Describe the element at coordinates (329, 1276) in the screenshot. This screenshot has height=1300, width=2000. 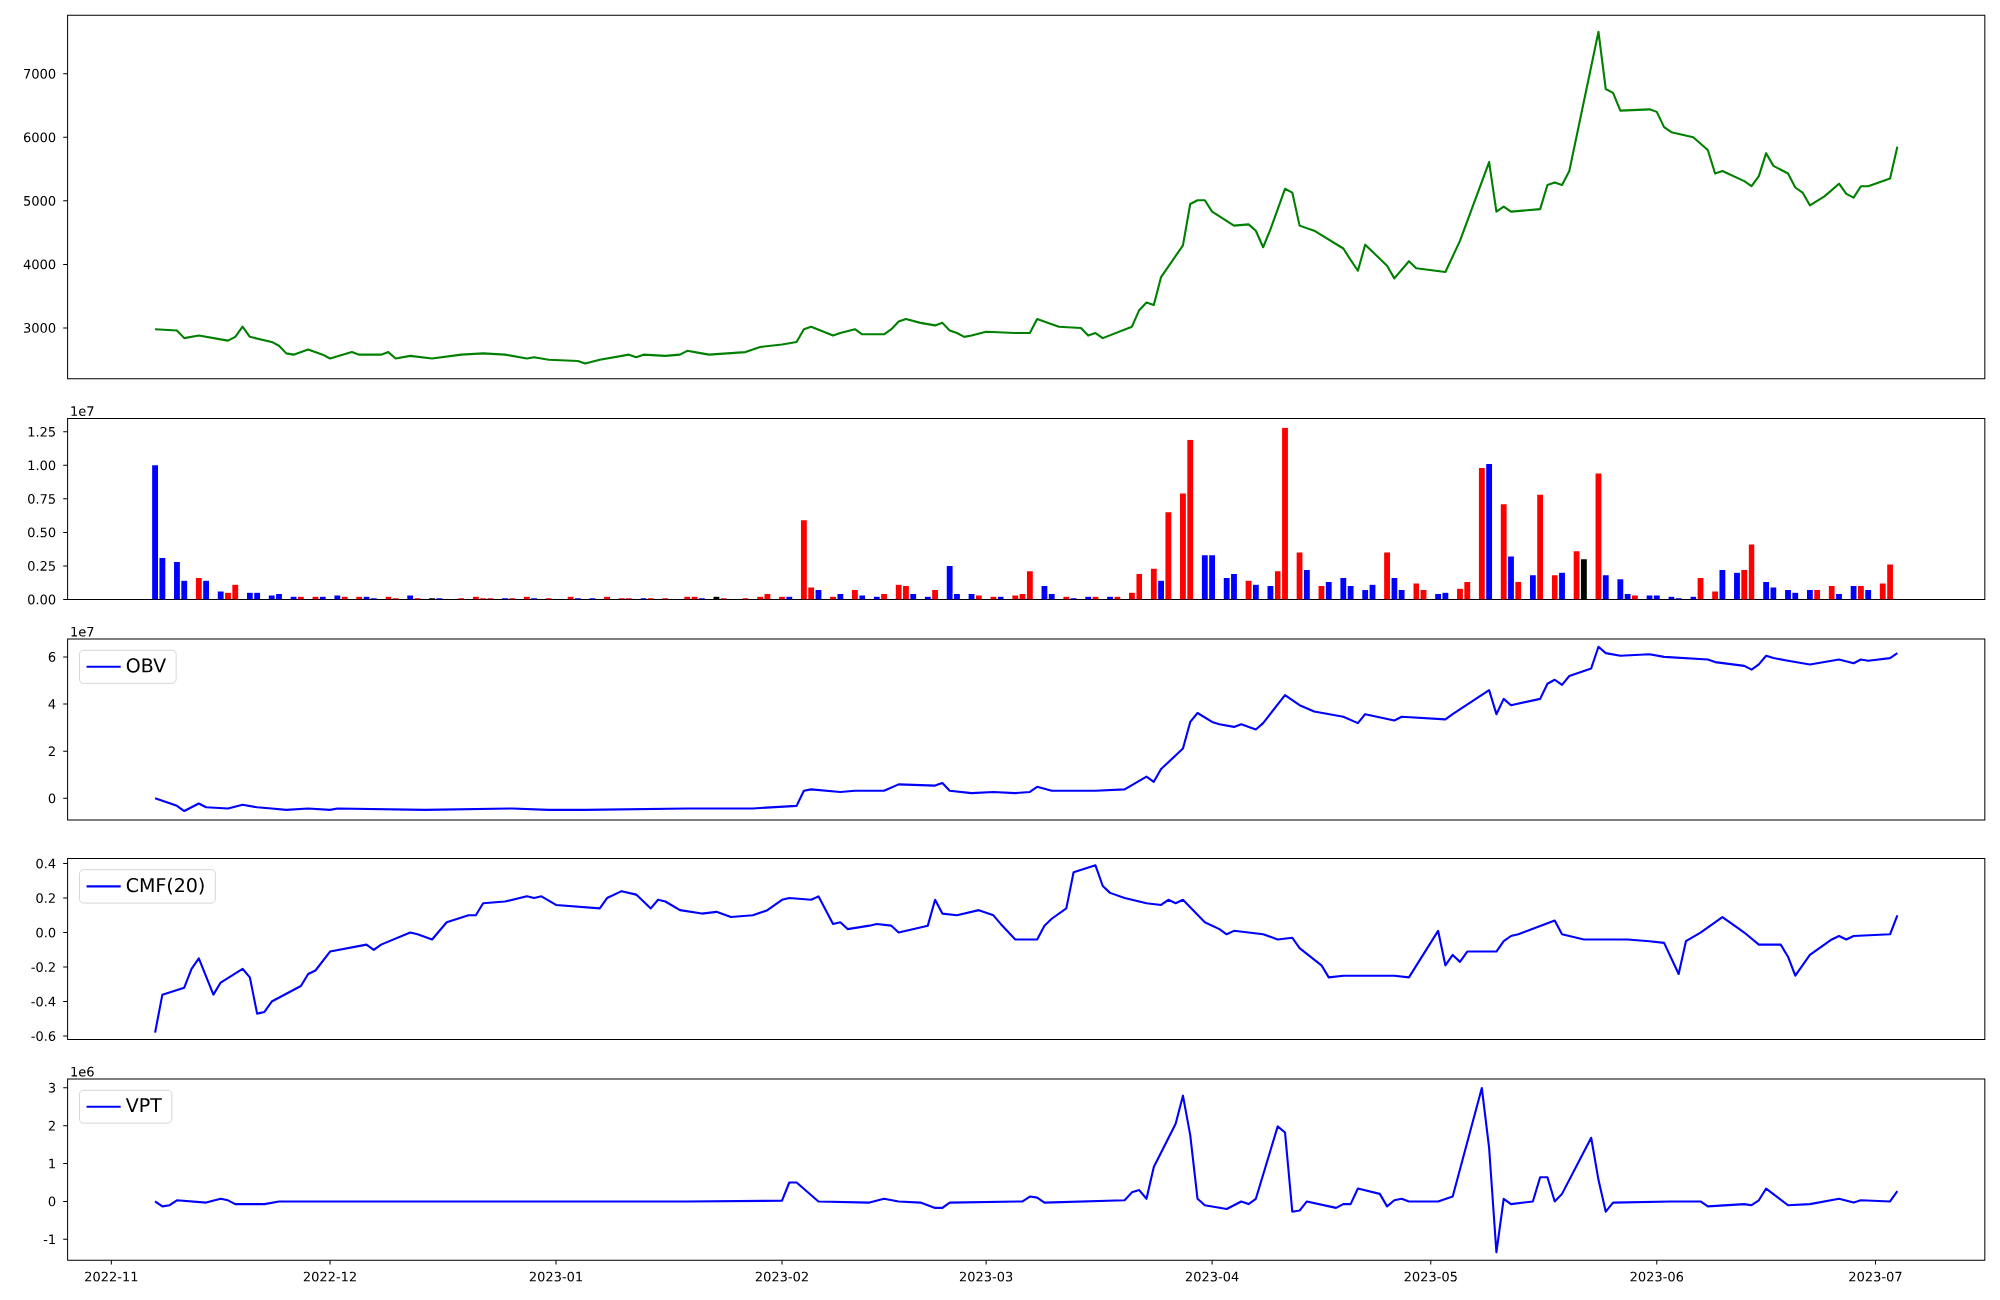
I see `x-tick-label: 2022-12` at that location.